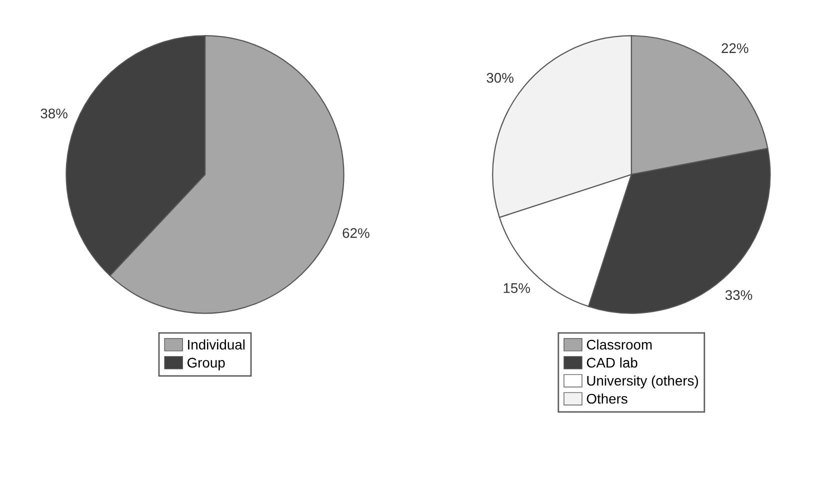 The width and height of the screenshot is (820, 478). Describe the element at coordinates (517, 288) in the screenshot. I see `data-label: 15%` at that location.